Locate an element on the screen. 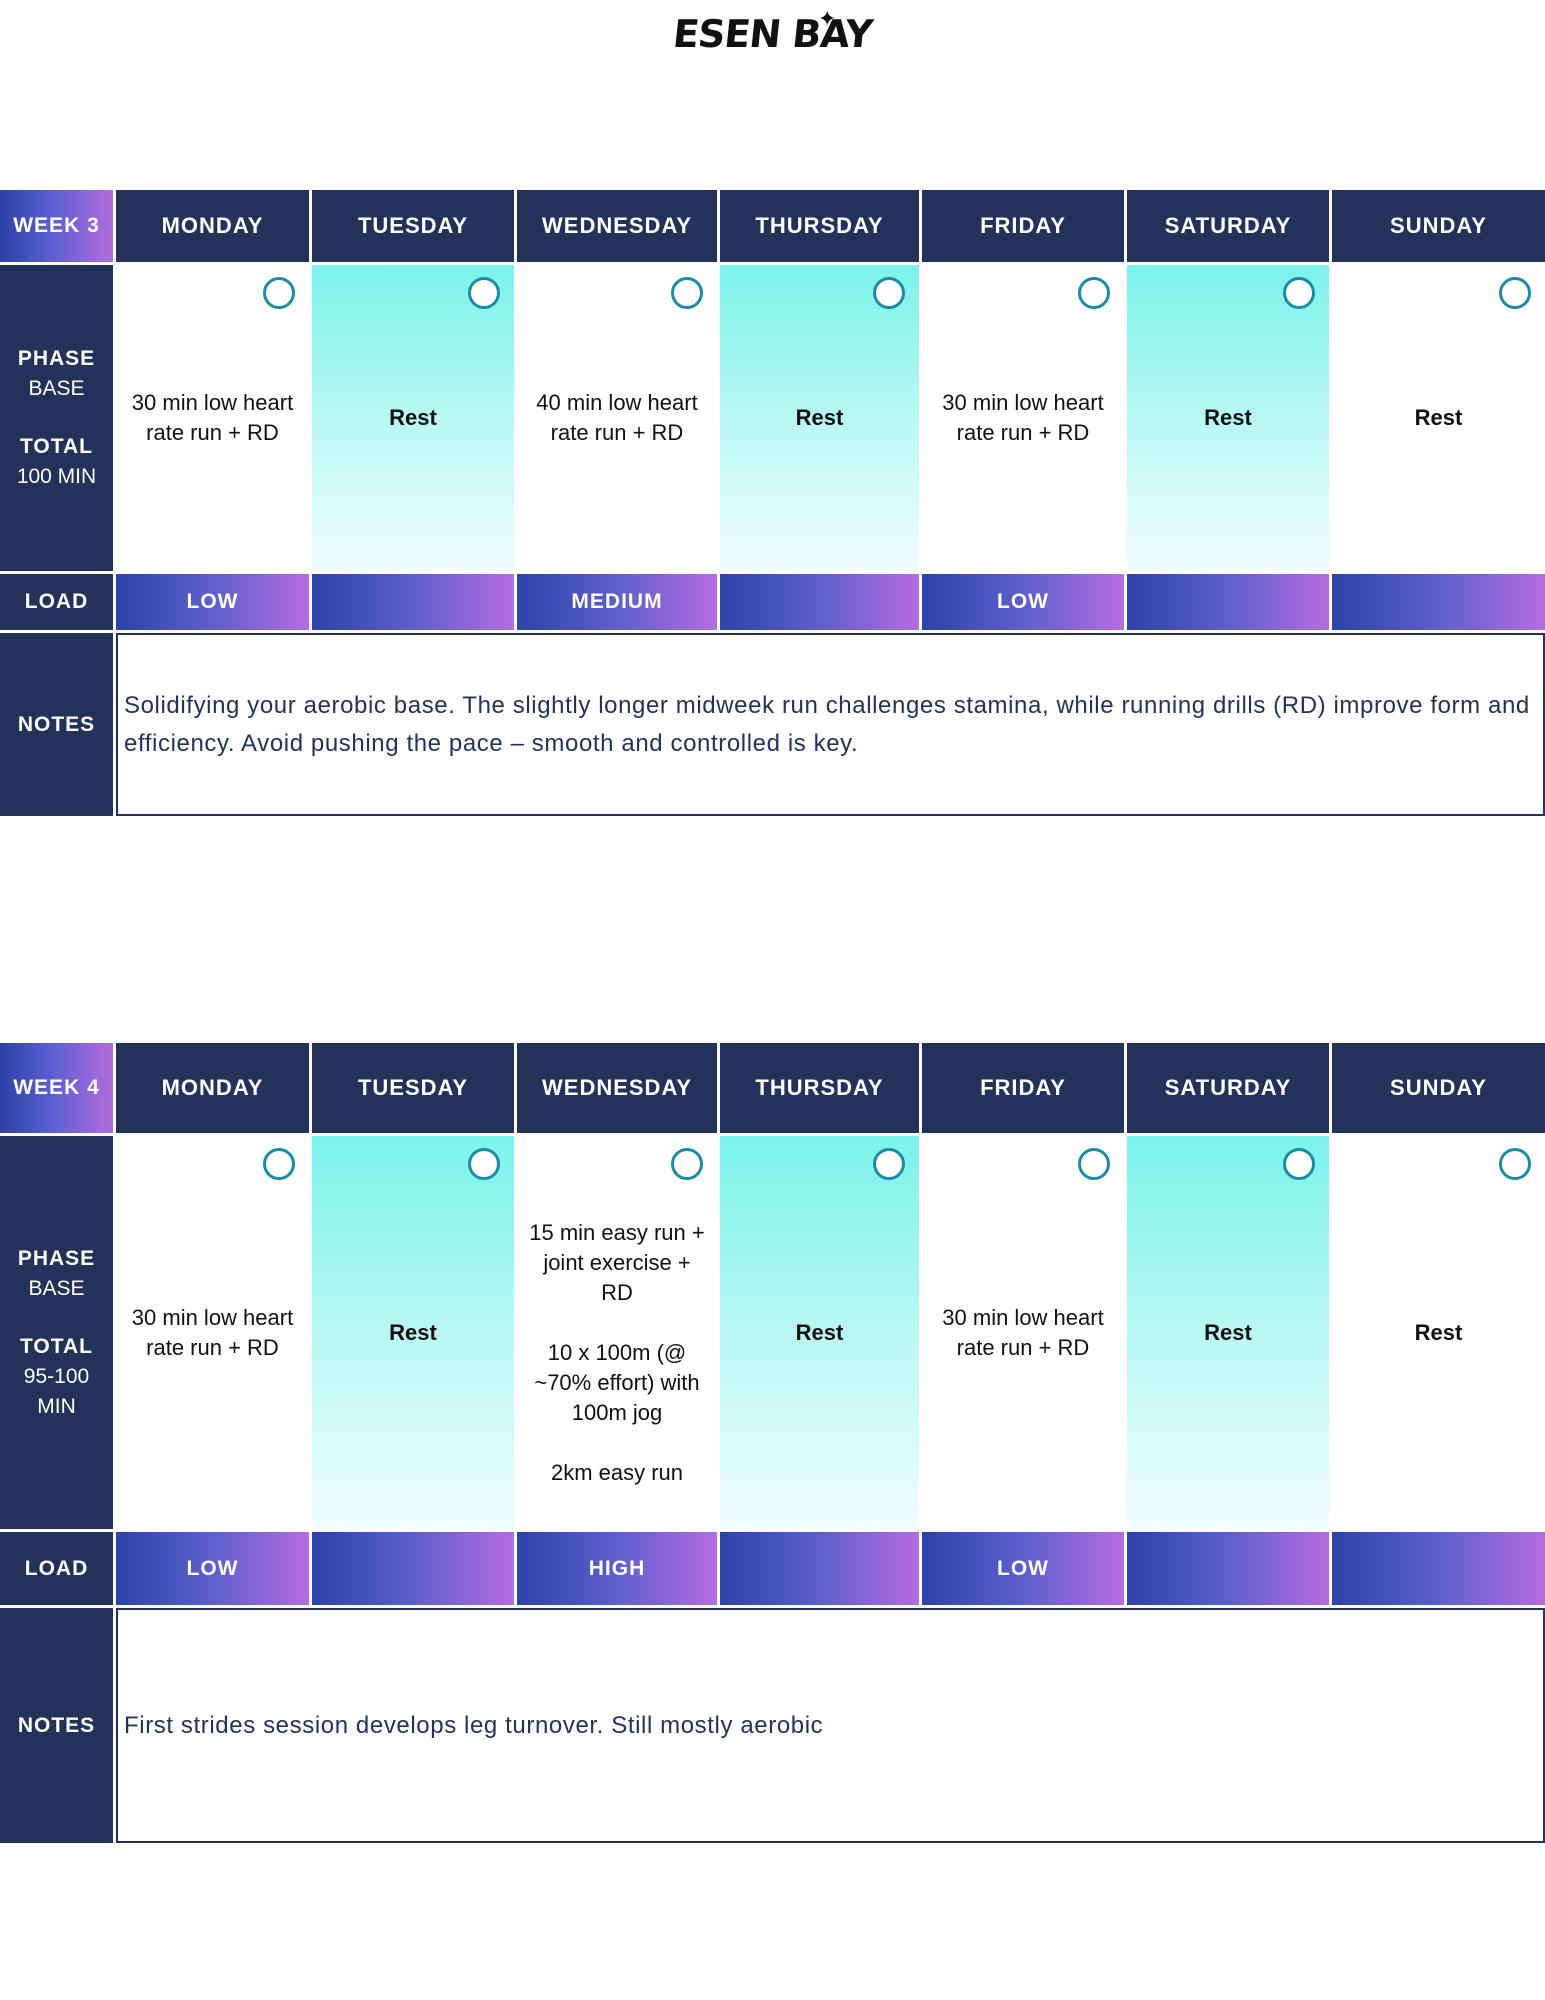 The image size is (1545, 2000). sparkle-icon: ✦ is located at coordinates (827, 18).